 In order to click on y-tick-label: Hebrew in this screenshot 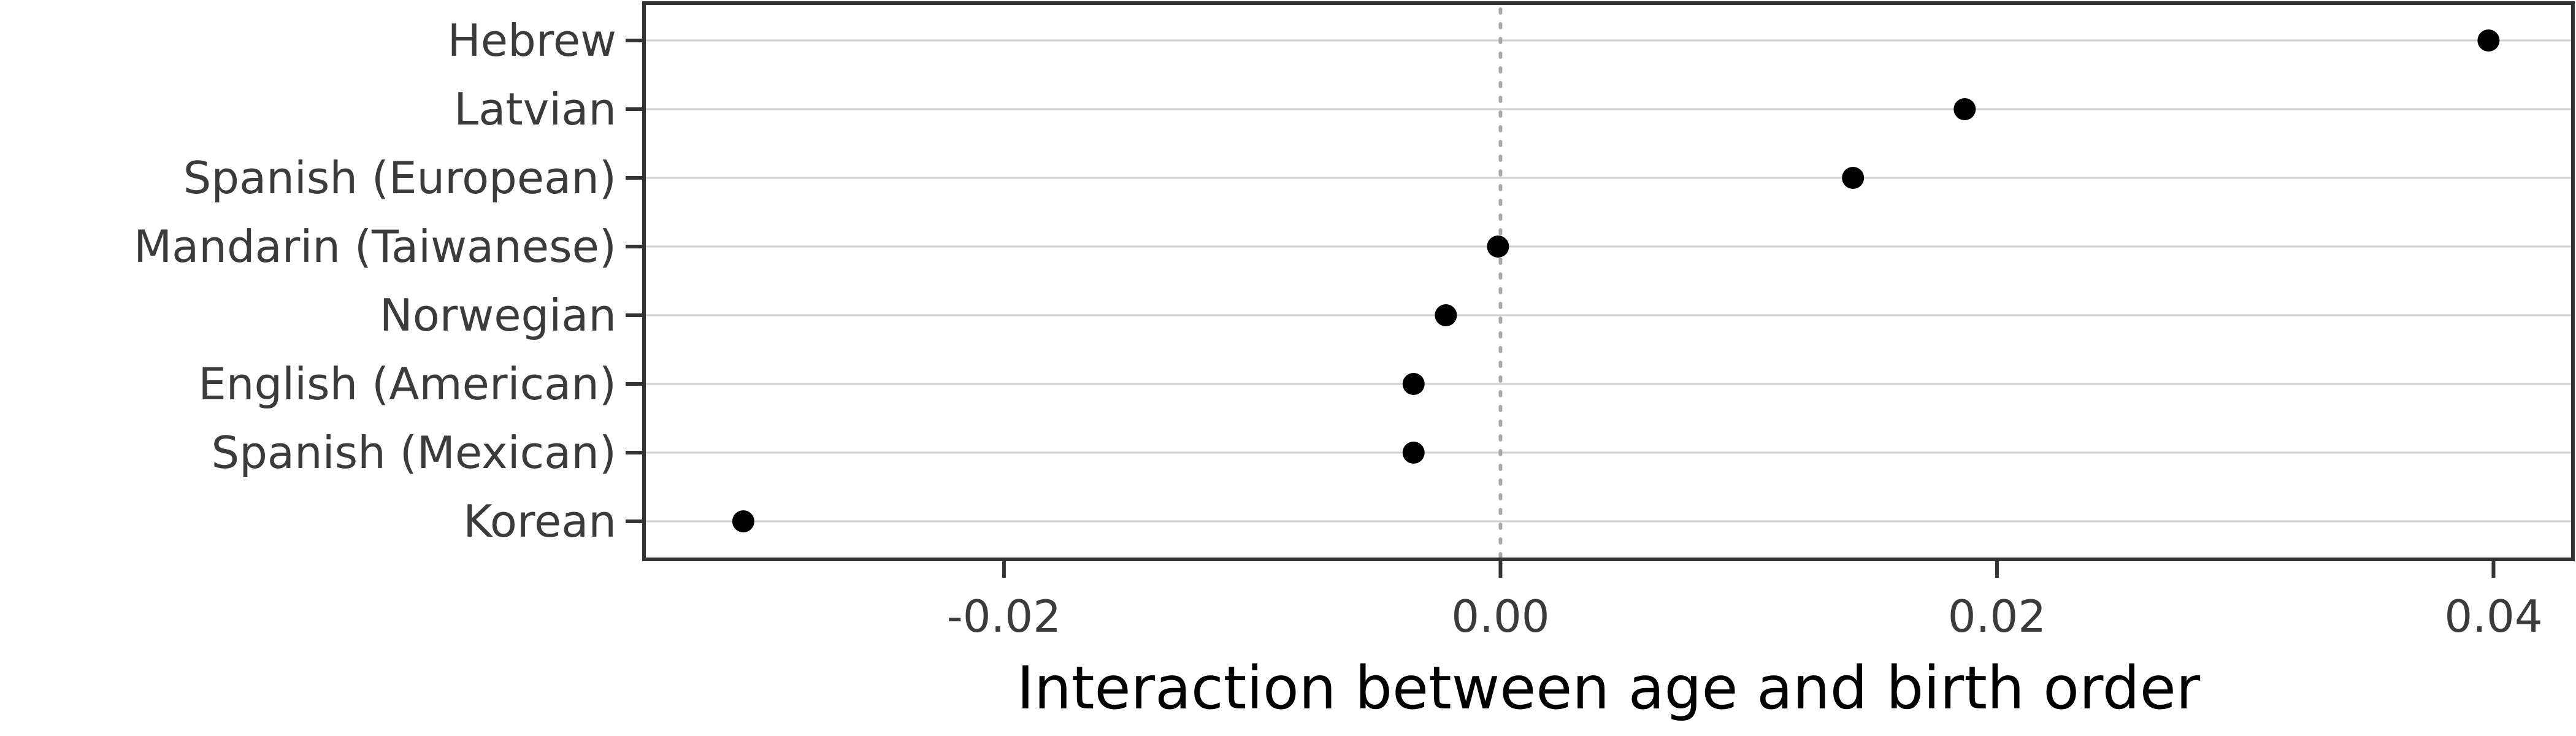, I will do `click(532, 40)`.